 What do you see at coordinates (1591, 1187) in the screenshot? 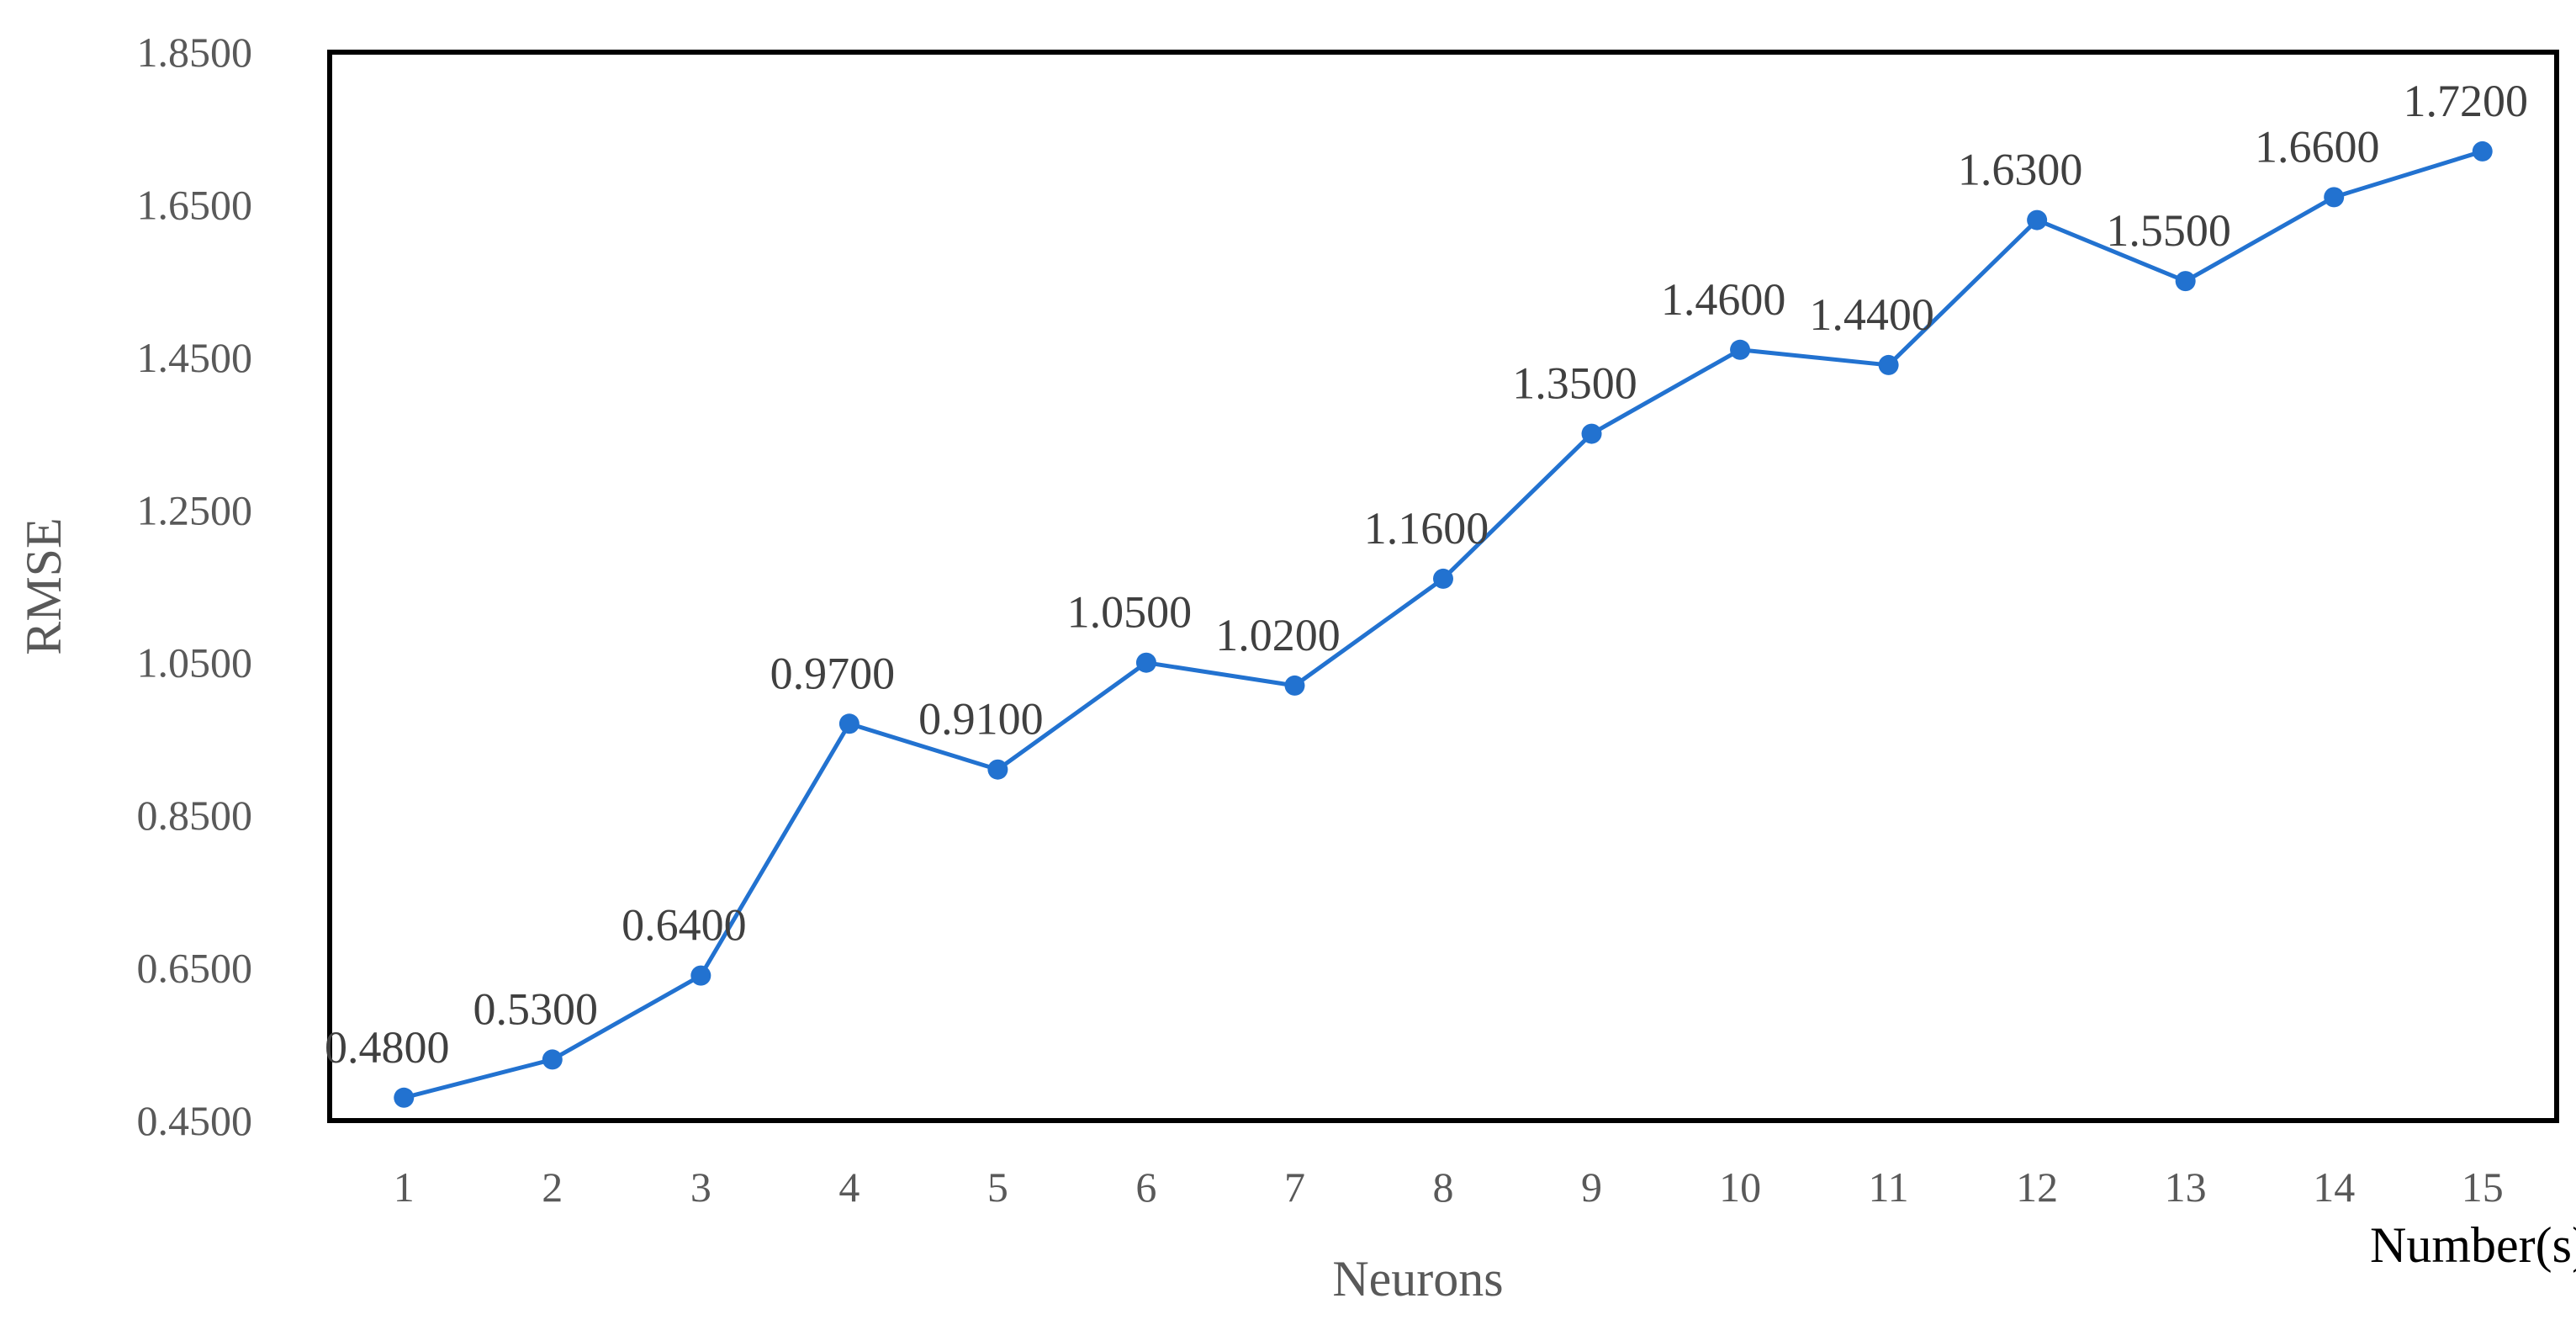
I see `x-tick-label: 9` at bounding box center [1591, 1187].